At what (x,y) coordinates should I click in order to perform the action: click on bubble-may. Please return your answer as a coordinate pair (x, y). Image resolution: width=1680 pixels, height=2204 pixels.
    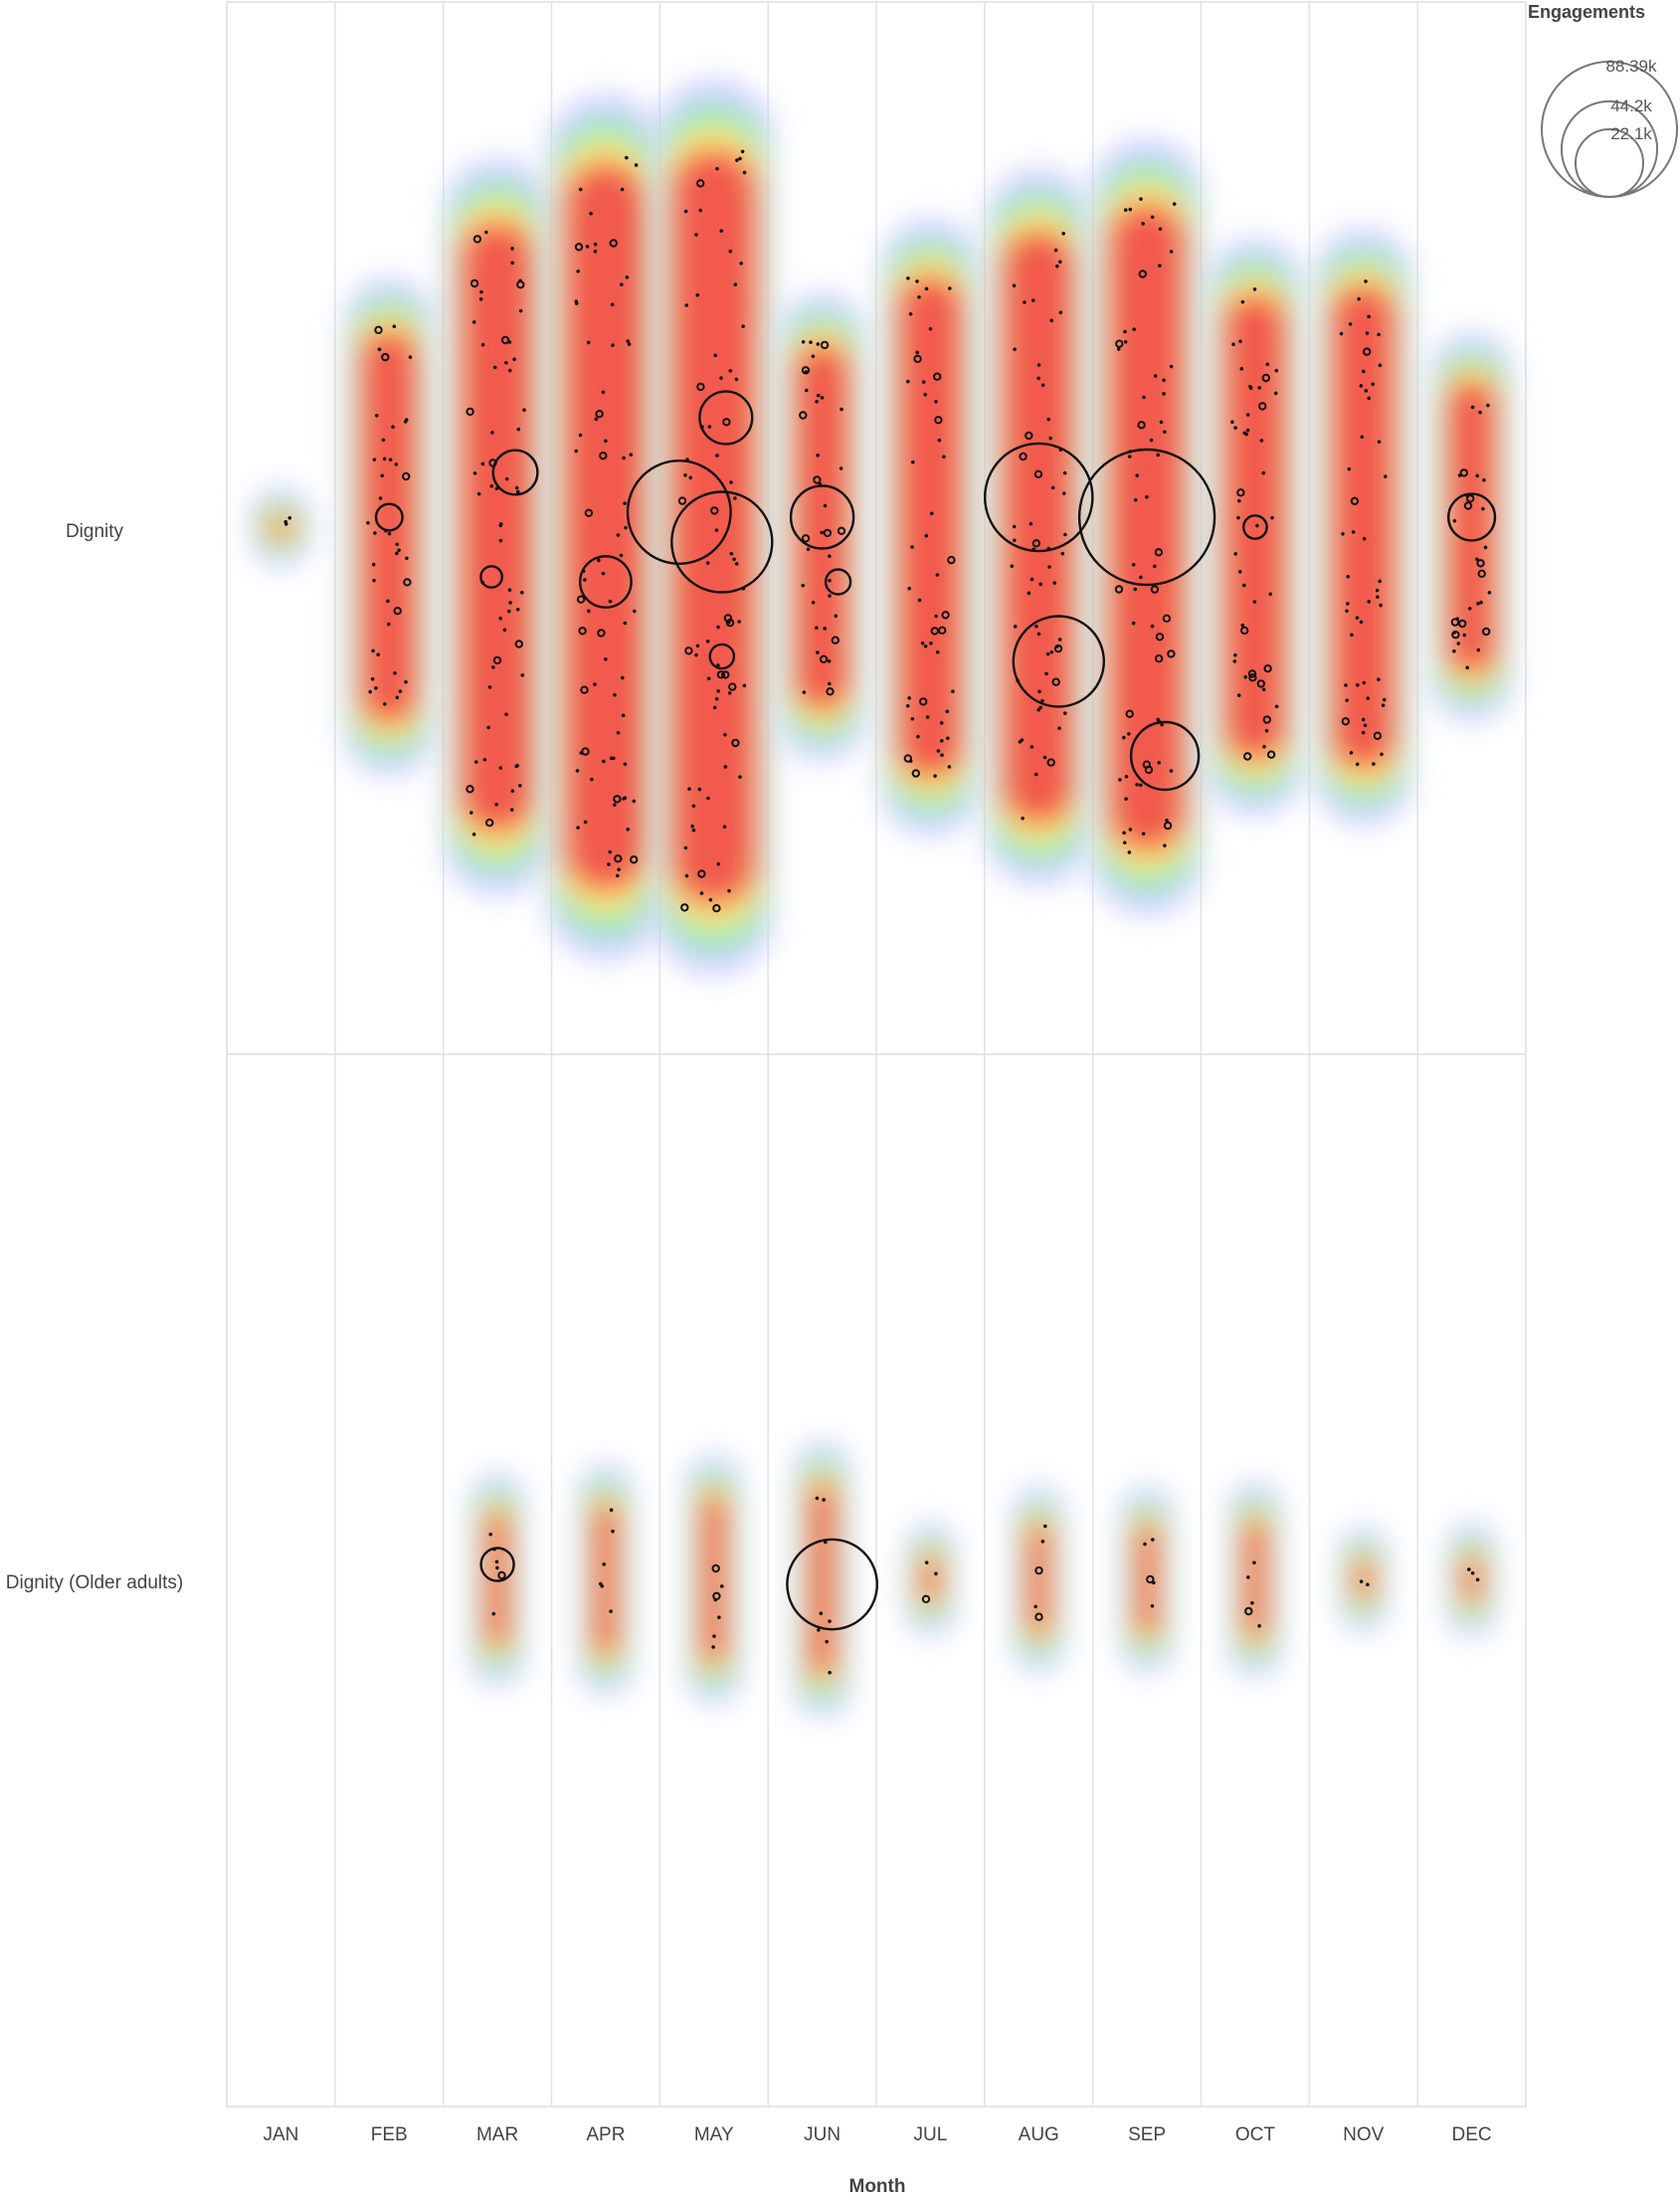
    Looking at the image, I should click on (722, 656).